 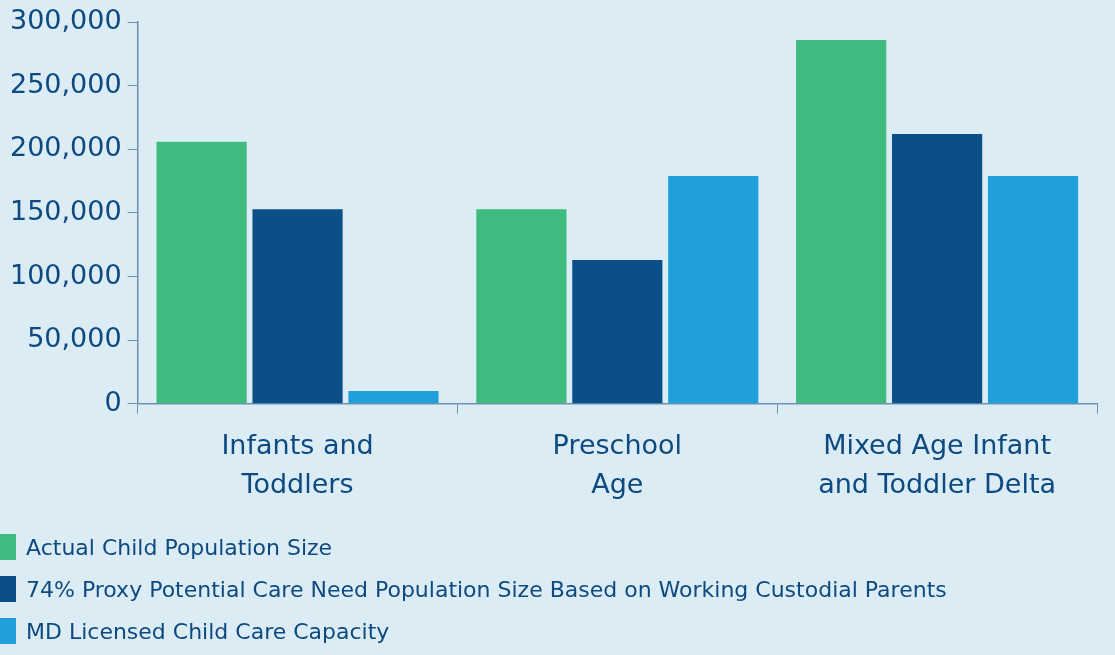 I want to click on y-tick-label: 300,000, so click(x=66, y=20).